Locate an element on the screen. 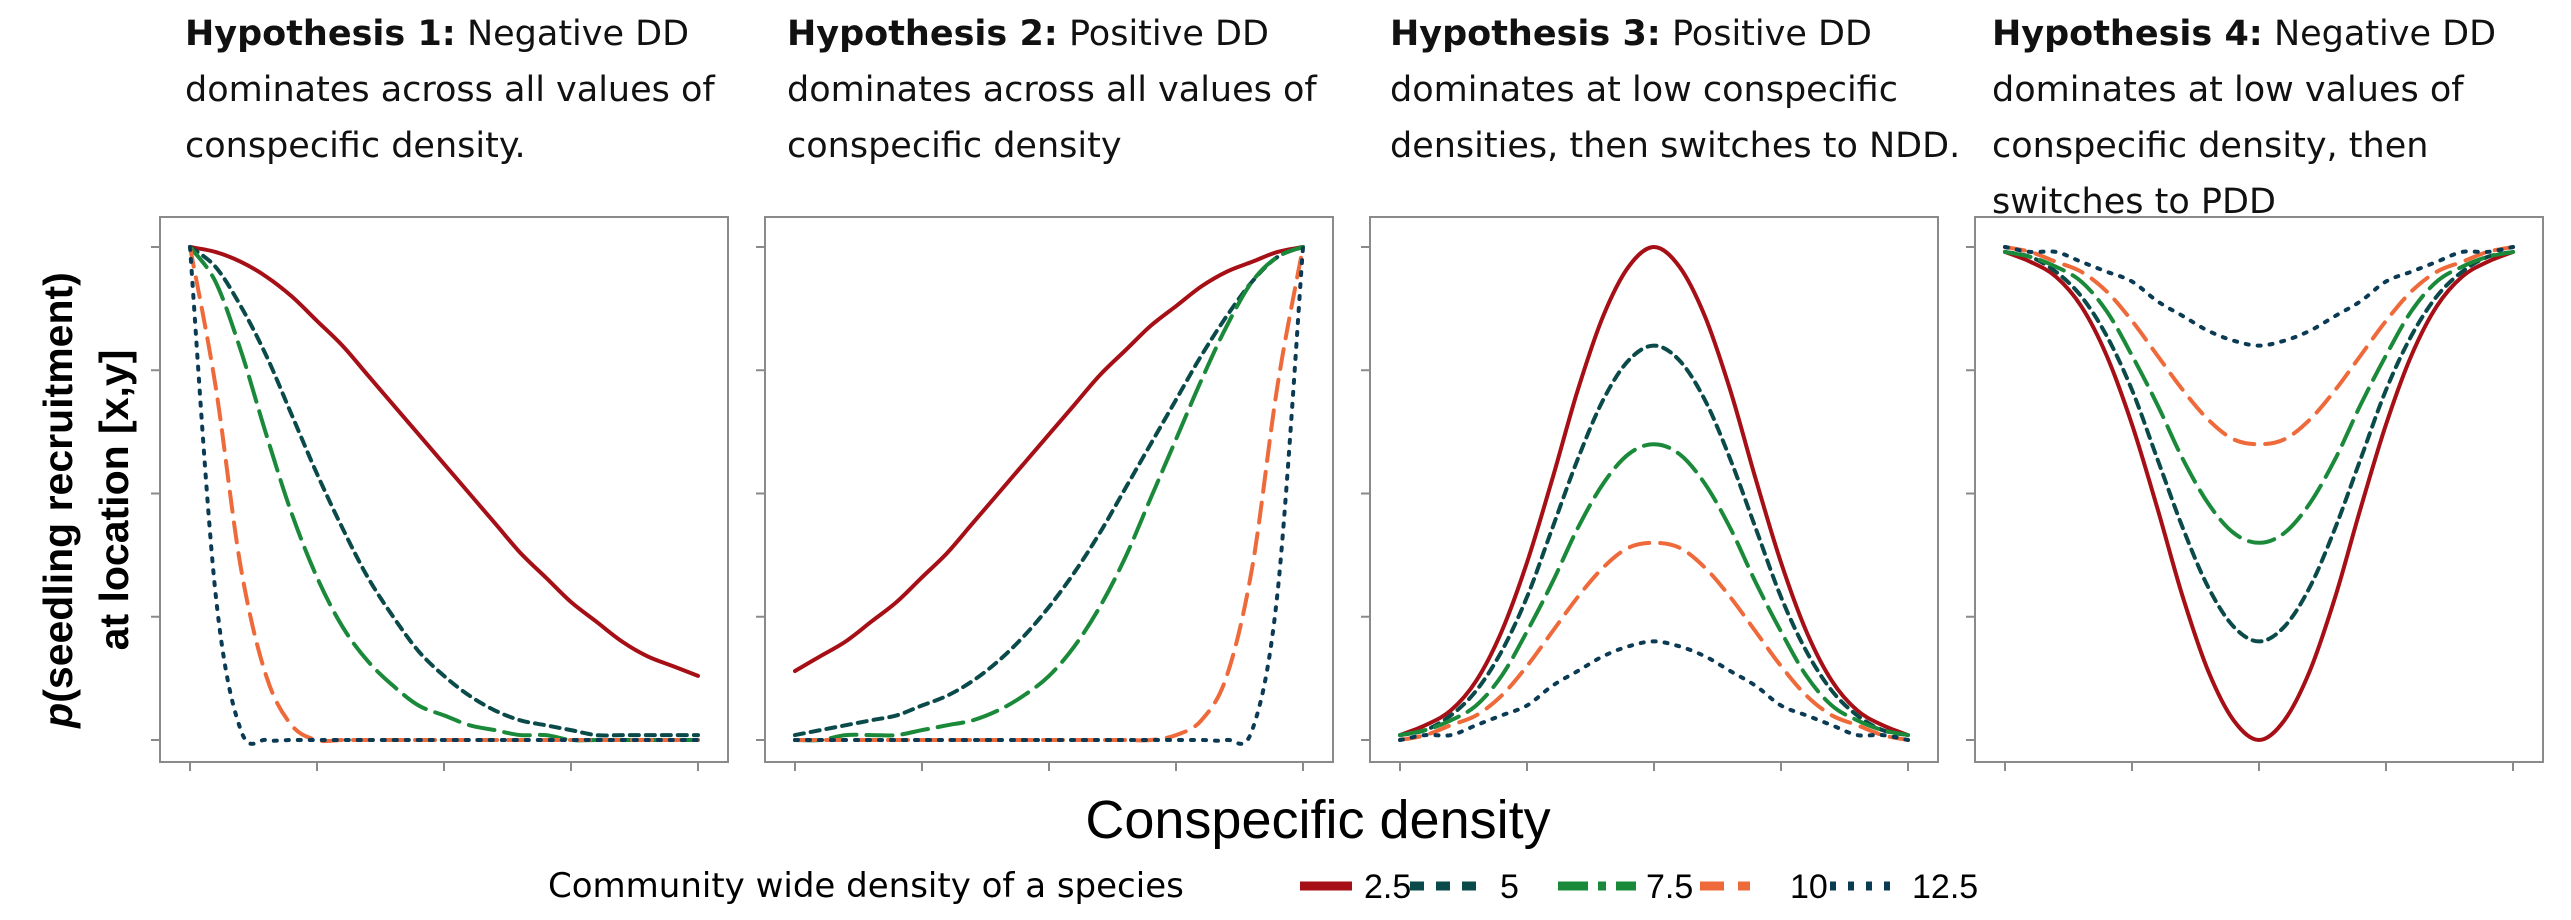 This screenshot has height=920, width=2571. series-line-7.5-h1 is located at coordinates (444, 494).